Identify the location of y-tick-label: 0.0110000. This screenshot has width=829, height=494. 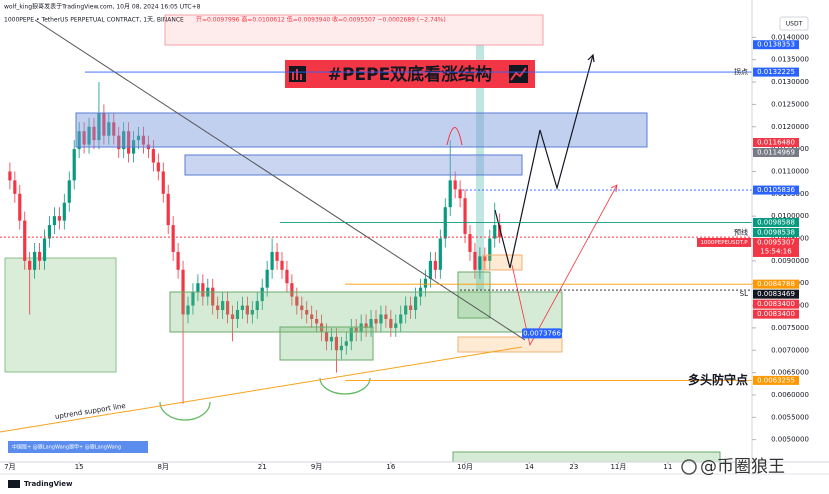
(790, 171).